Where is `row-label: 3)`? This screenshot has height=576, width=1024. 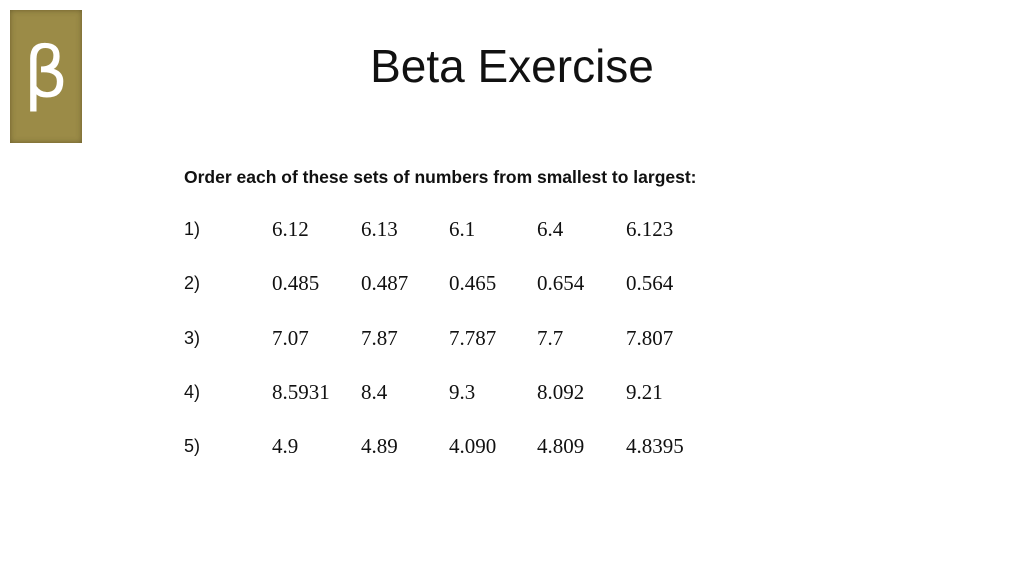
row-label: 3) is located at coordinates (192, 337).